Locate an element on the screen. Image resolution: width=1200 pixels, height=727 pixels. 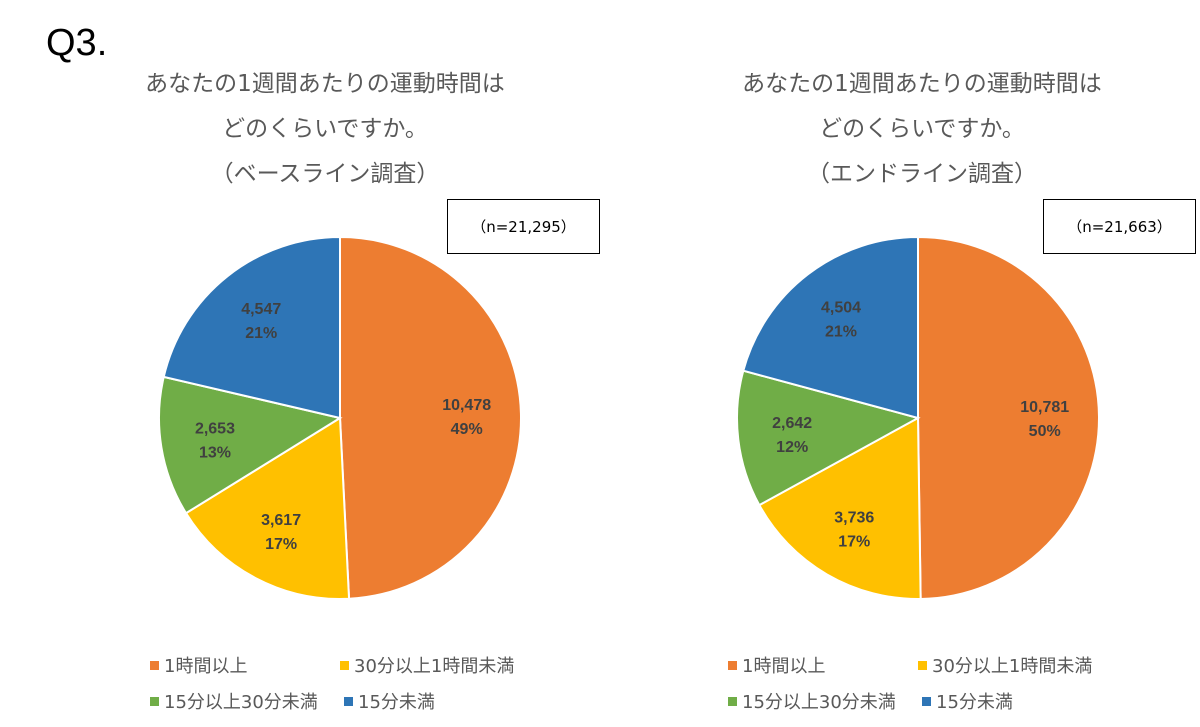
slice-percent-label: 50% is located at coordinates (1045, 431).